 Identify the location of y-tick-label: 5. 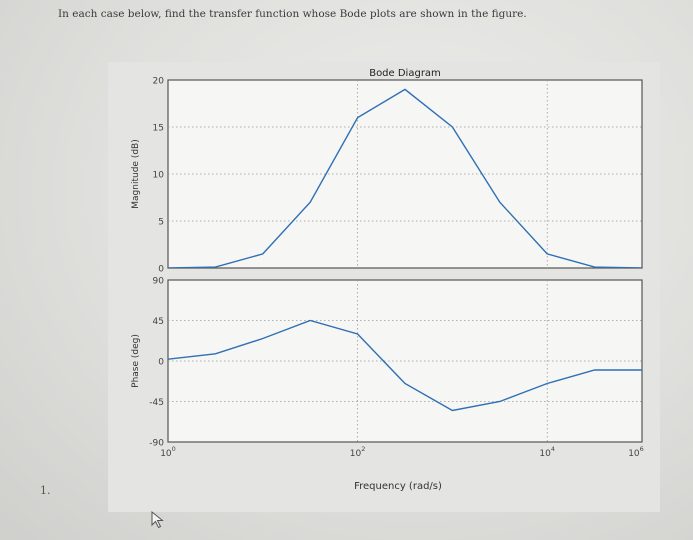
(161, 223).